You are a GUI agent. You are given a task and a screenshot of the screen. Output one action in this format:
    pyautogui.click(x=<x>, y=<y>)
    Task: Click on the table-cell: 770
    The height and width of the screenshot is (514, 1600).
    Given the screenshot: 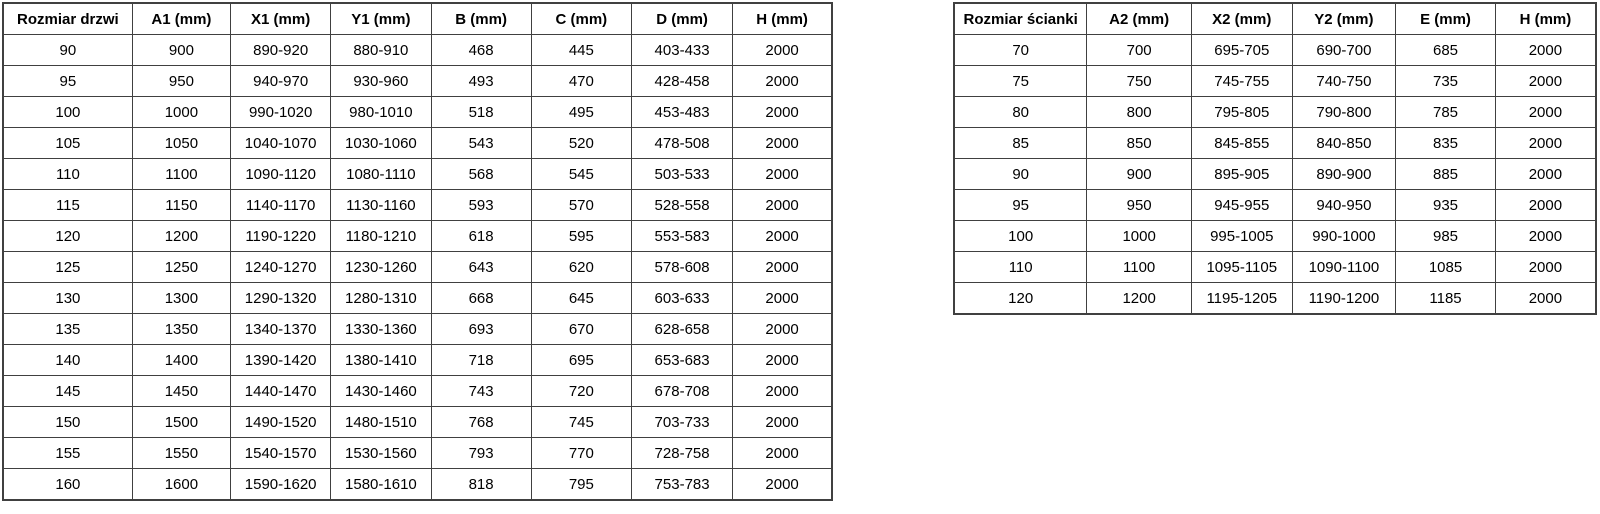 What is the action you would take?
    pyautogui.click(x=581, y=453)
    